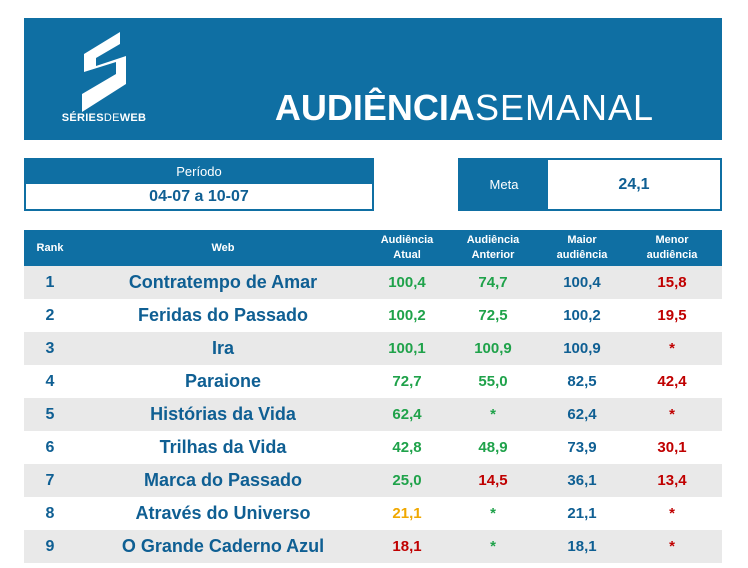 The image size is (748, 568). What do you see at coordinates (672, 381) in the screenshot?
I see `cell-menor: 42,4` at bounding box center [672, 381].